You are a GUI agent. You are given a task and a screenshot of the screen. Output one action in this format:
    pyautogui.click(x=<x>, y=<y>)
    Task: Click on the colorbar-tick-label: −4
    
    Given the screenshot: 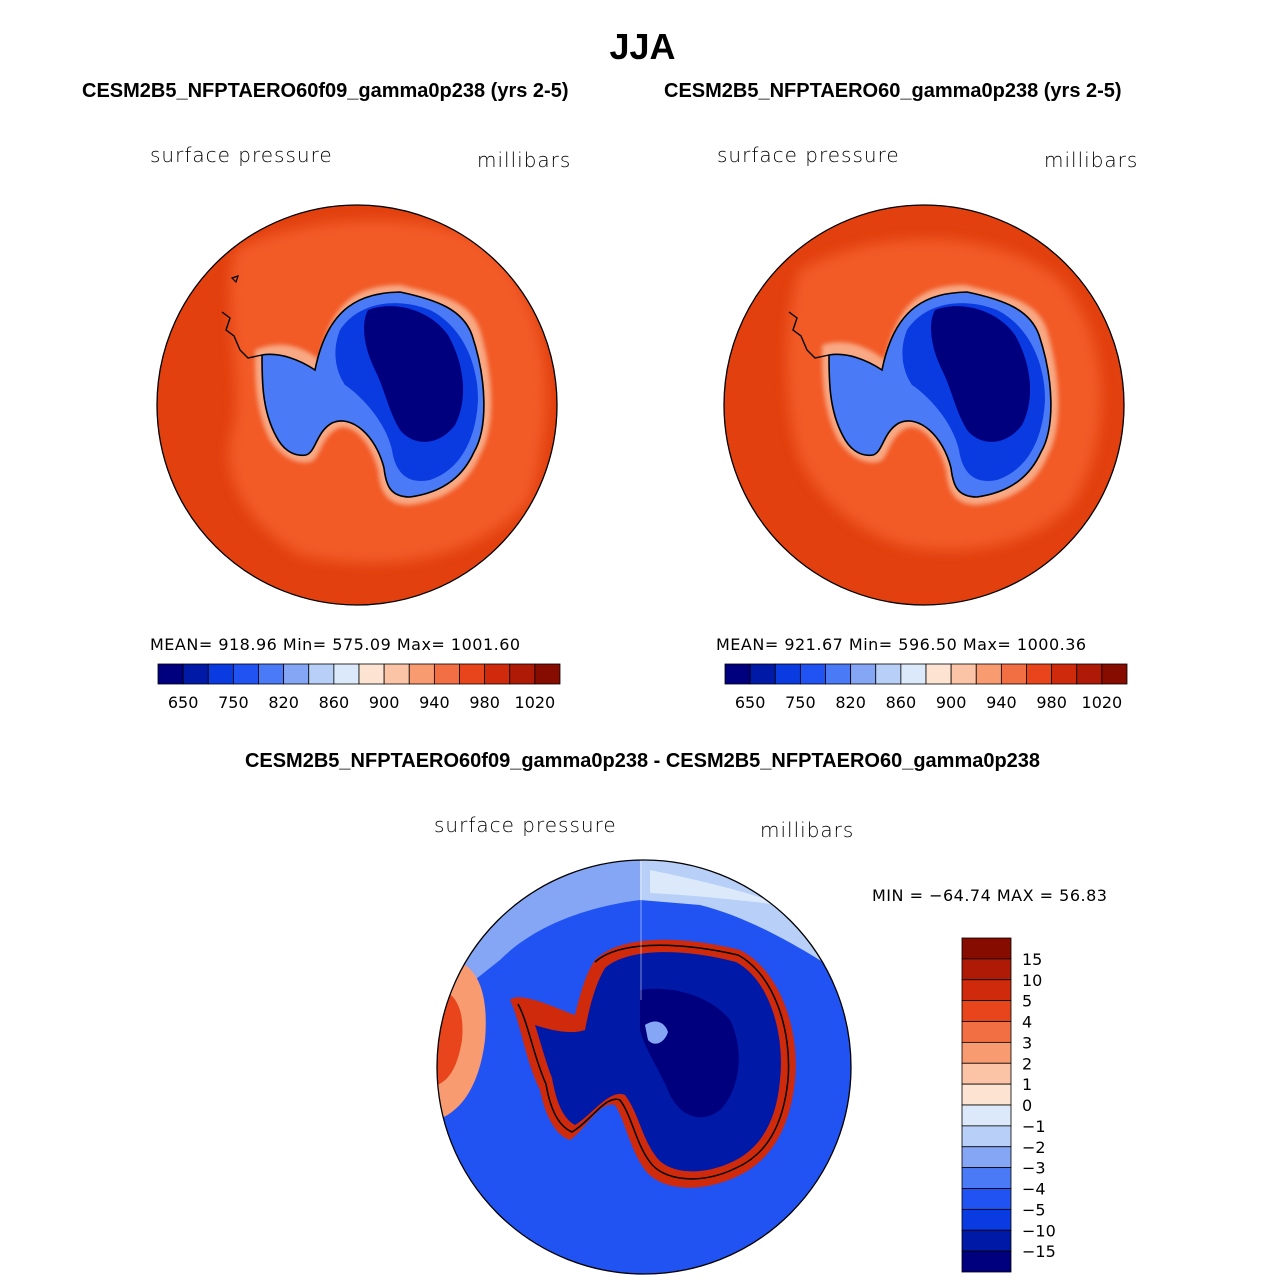 What is the action you would take?
    pyautogui.click(x=1034, y=1189)
    